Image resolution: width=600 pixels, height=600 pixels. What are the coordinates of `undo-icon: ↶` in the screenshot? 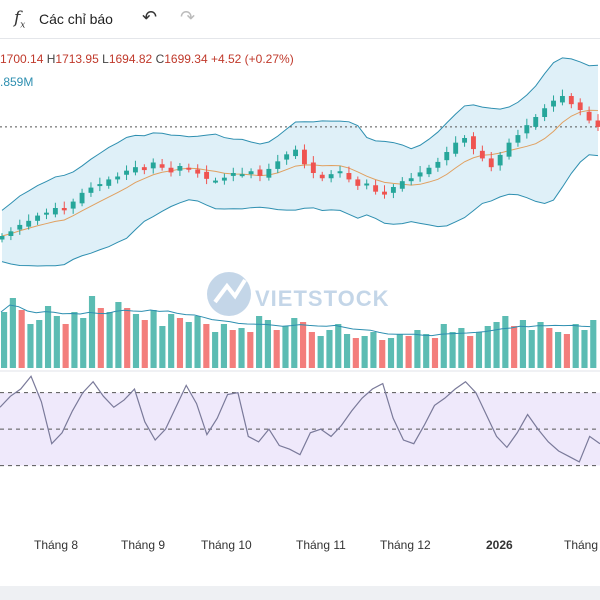 It's located at (150, 17).